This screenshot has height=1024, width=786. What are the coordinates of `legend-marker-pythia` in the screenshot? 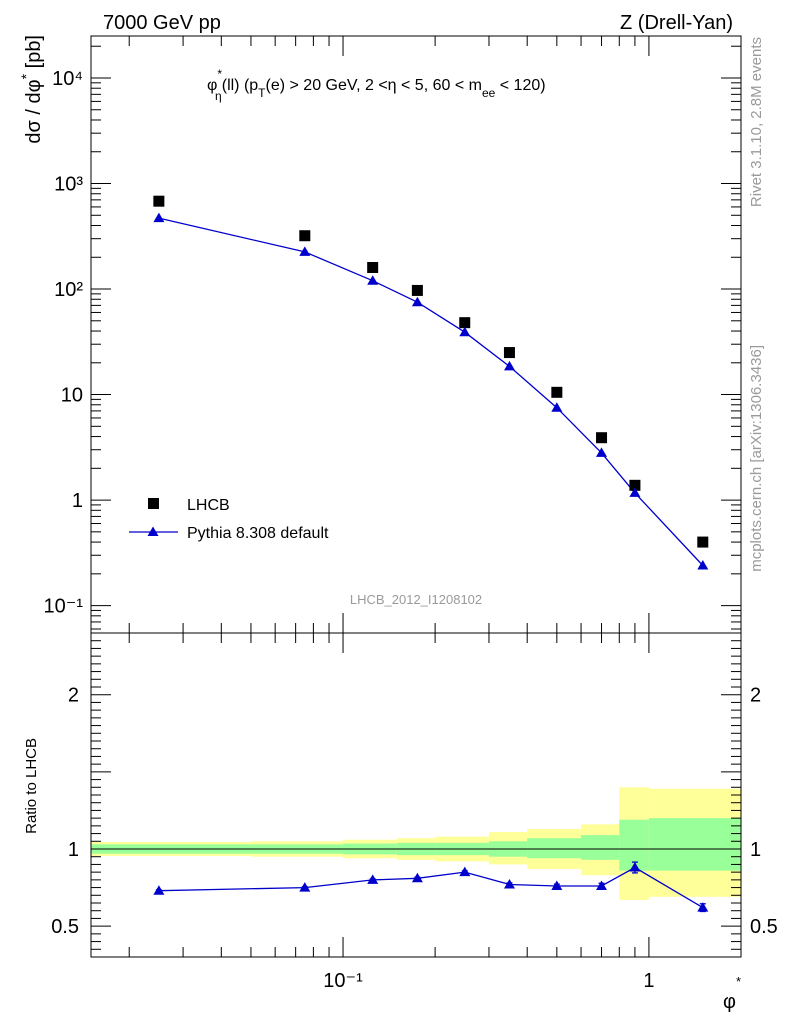 It's located at (153, 531).